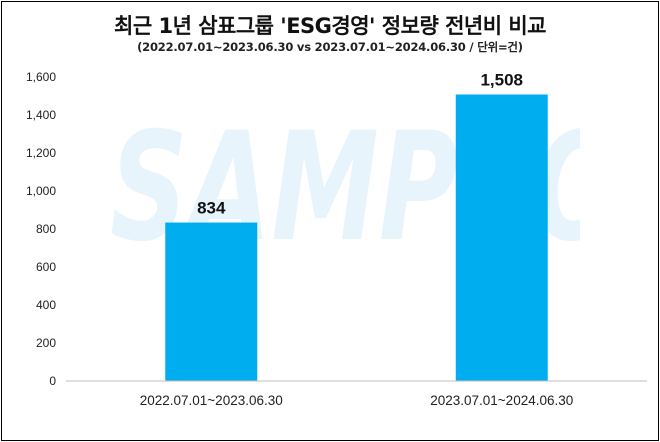 This screenshot has width=660, height=442. What do you see at coordinates (46, 267) in the screenshot?
I see `y-tick-label: 600` at bounding box center [46, 267].